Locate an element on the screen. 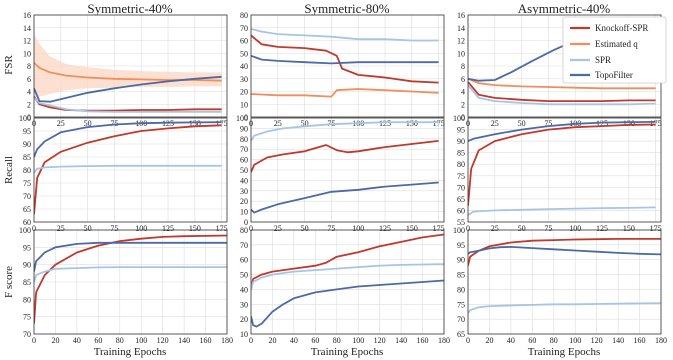  panel-r2-c0-xtick-60: 60 is located at coordinates (98, 340).